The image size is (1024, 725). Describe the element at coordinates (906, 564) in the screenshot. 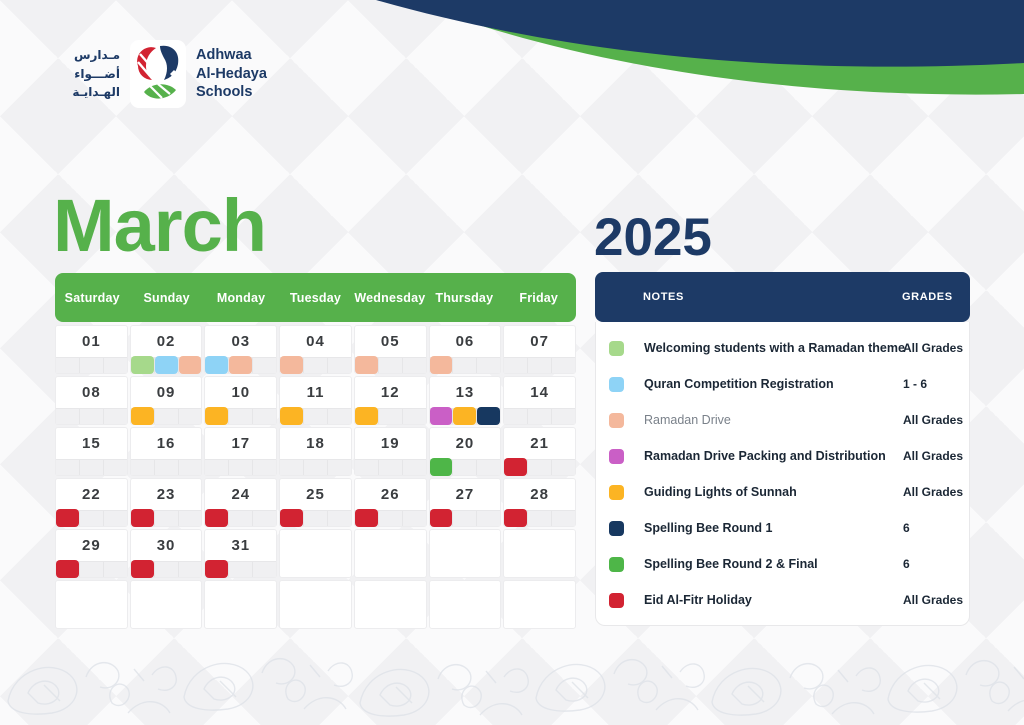

I see `note-grades: 6` at that location.